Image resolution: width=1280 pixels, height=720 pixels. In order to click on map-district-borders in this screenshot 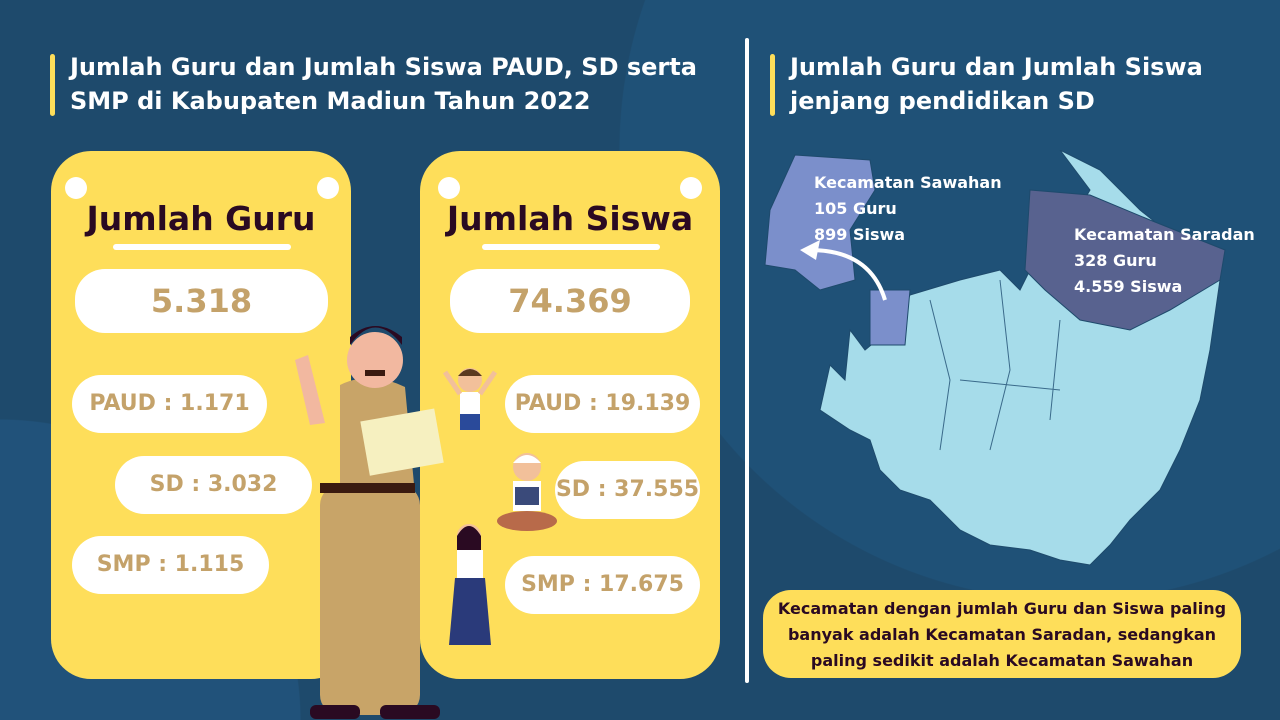, I will do `click(995, 365)`.